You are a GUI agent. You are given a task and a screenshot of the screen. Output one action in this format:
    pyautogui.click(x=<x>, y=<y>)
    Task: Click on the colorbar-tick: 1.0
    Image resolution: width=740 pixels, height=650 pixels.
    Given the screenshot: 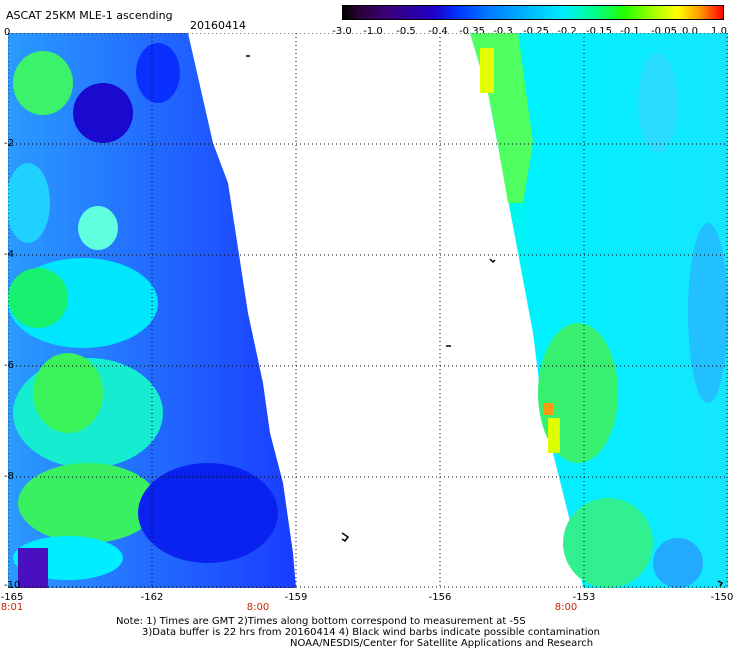 What is the action you would take?
    pyautogui.click(x=719, y=31)
    